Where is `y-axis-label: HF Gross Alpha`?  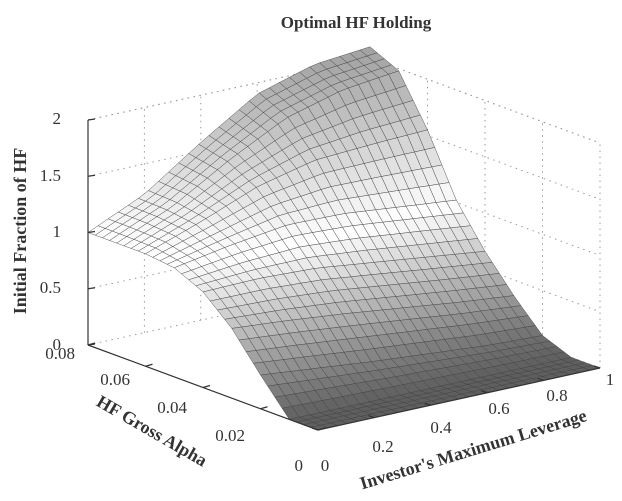 y-axis-label: HF Gross Alpha is located at coordinates (151, 430).